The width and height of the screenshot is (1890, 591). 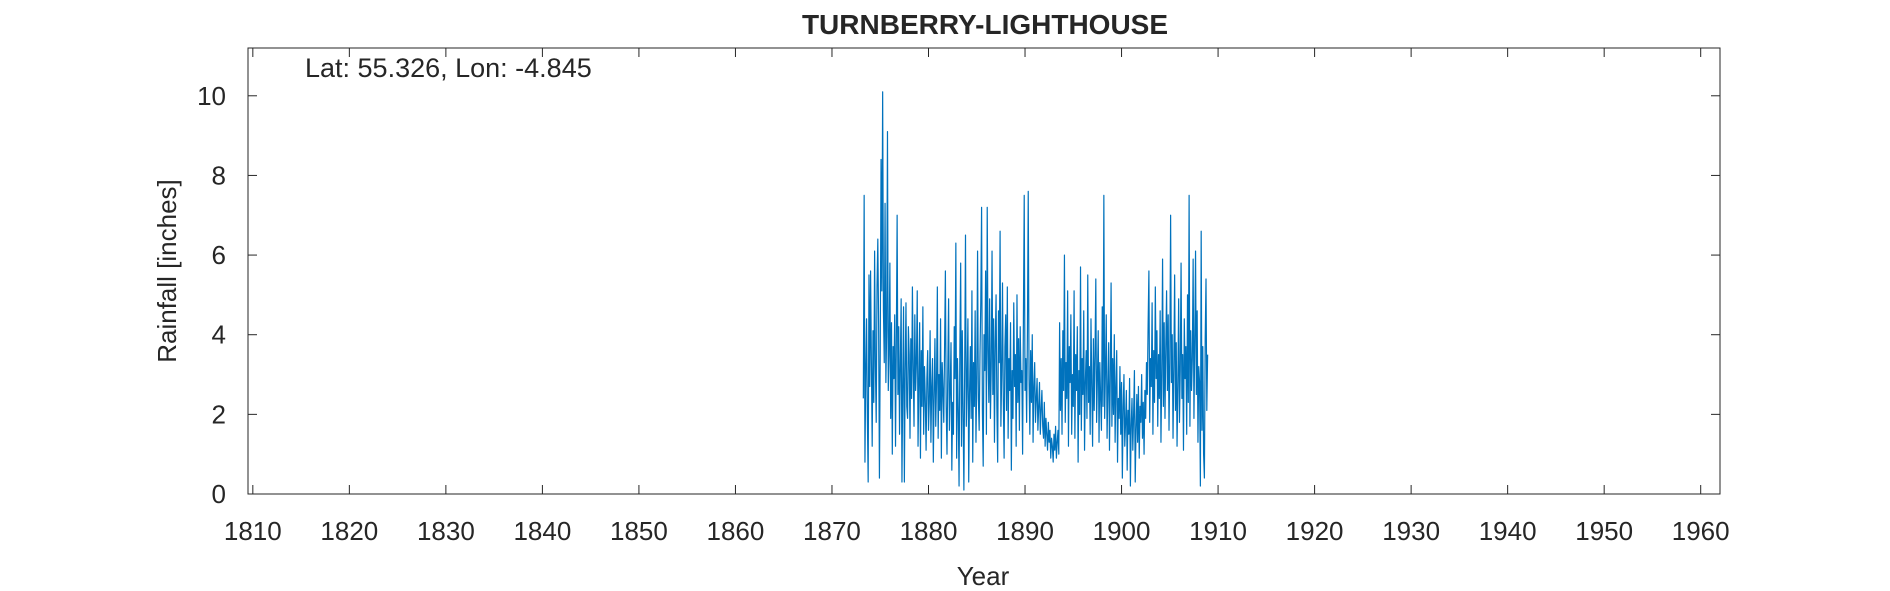 What do you see at coordinates (1508, 531) in the screenshot?
I see `x-tick-label: 1940` at bounding box center [1508, 531].